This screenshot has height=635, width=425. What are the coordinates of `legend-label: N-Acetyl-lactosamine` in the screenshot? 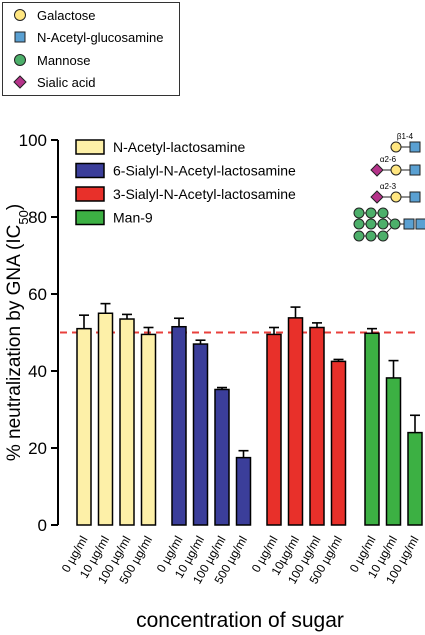 It's located at (179, 147).